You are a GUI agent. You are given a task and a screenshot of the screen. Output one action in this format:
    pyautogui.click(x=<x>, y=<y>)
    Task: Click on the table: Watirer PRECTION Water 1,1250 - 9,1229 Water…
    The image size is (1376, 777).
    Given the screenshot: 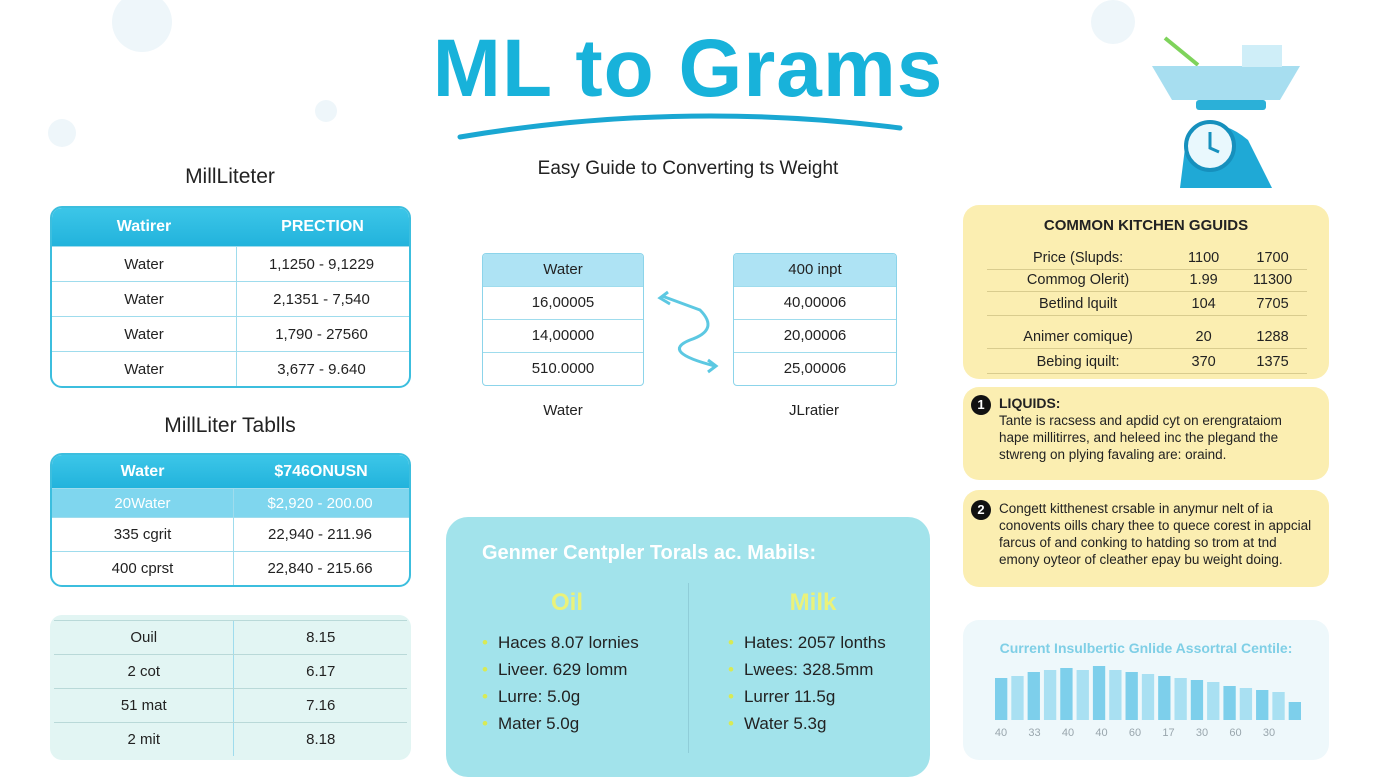 What is the action you would take?
    pyautogui.click(x=230, y=297)
    